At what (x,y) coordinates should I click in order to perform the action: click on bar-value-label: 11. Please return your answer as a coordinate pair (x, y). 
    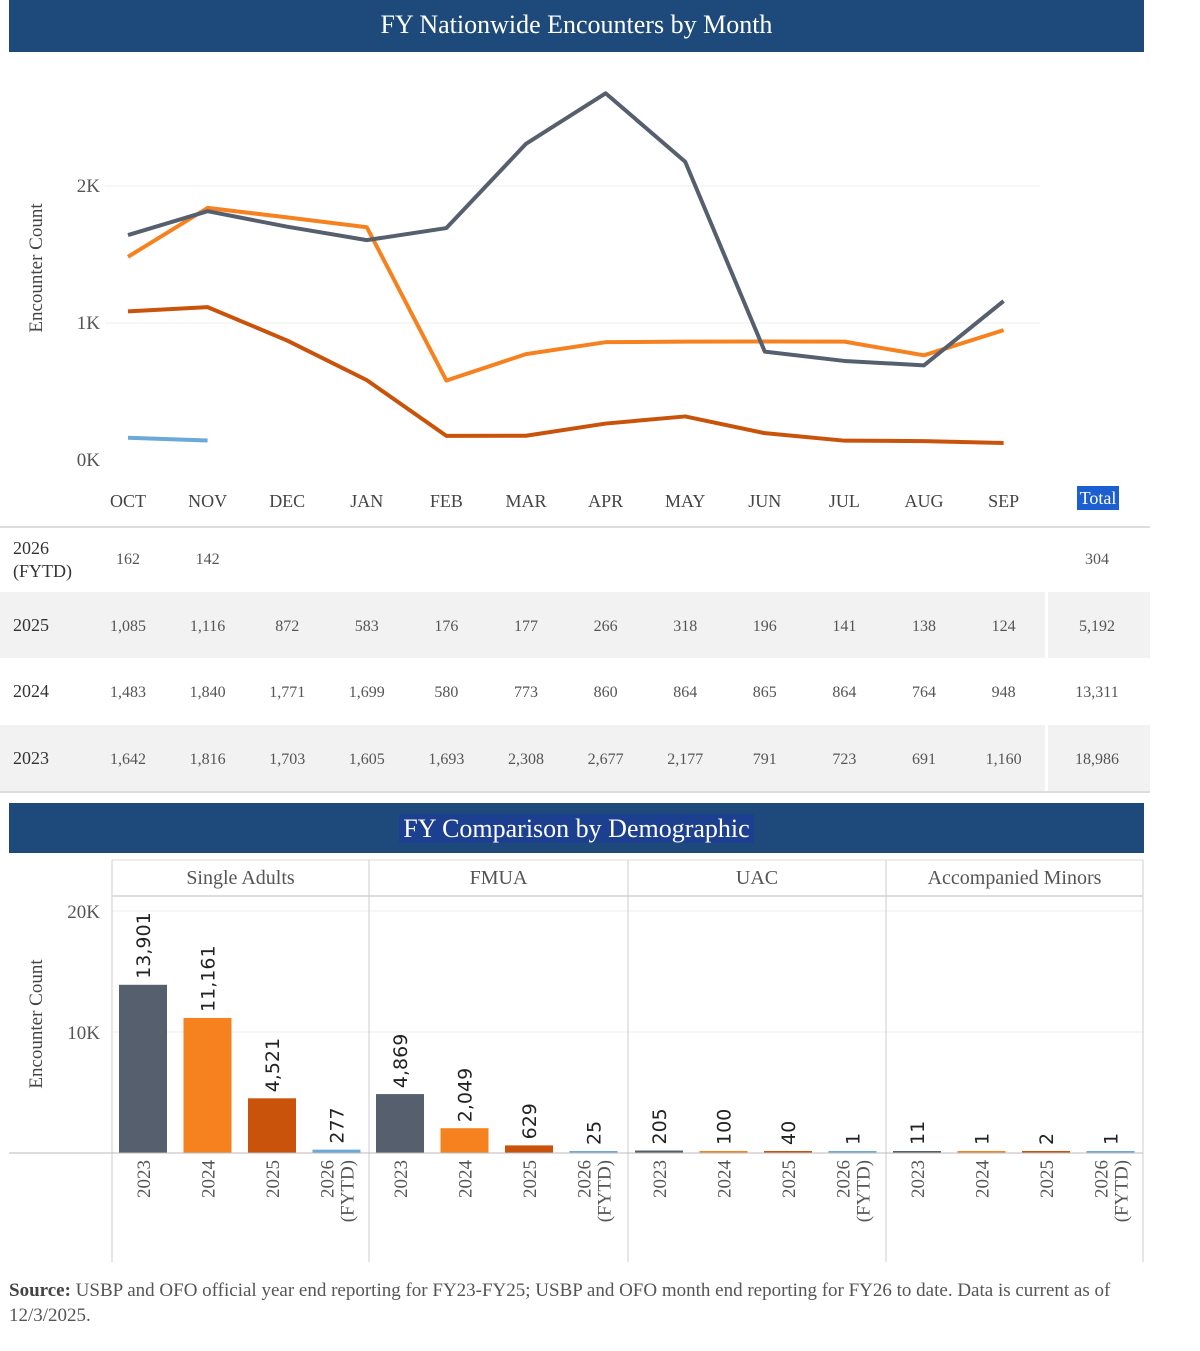
    Looking at the image, I should click on (918, 1133).